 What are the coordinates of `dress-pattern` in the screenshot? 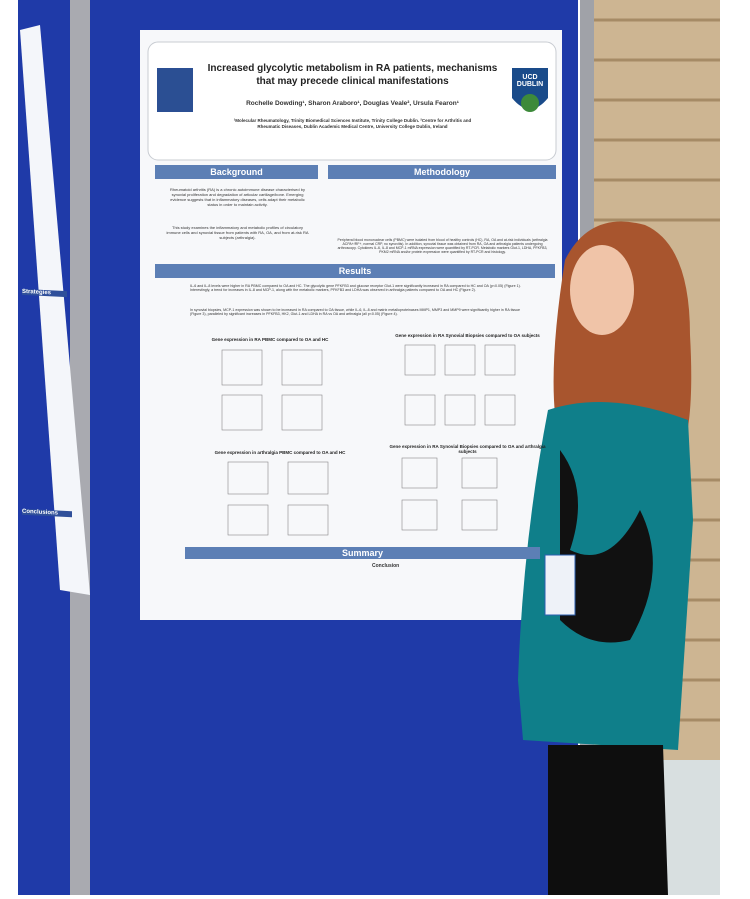 It's located at (606, 546).